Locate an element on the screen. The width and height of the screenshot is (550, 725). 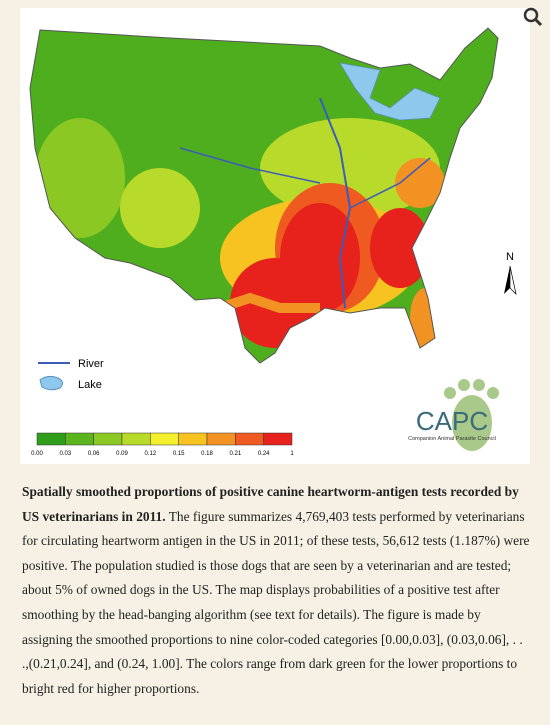
great-lakes is located at coordinates (390, 91).